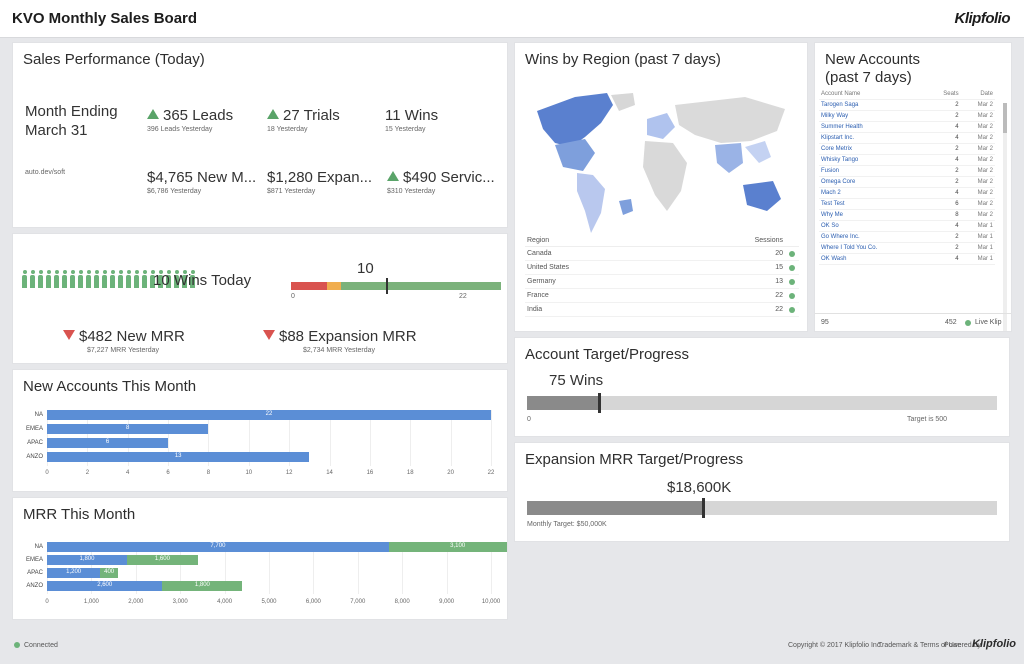  What do you see at coordinates (661, 163) in the screenshot?
I see `world-map` at bounding box center [661, 163].